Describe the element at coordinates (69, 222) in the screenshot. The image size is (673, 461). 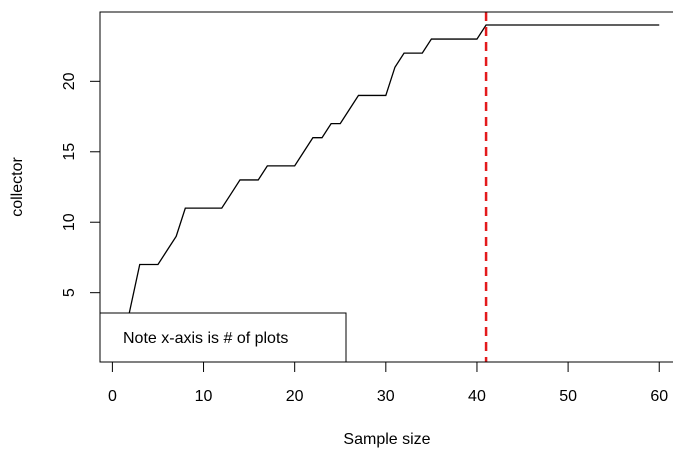
I see `y-tick-label: 10` at that location.